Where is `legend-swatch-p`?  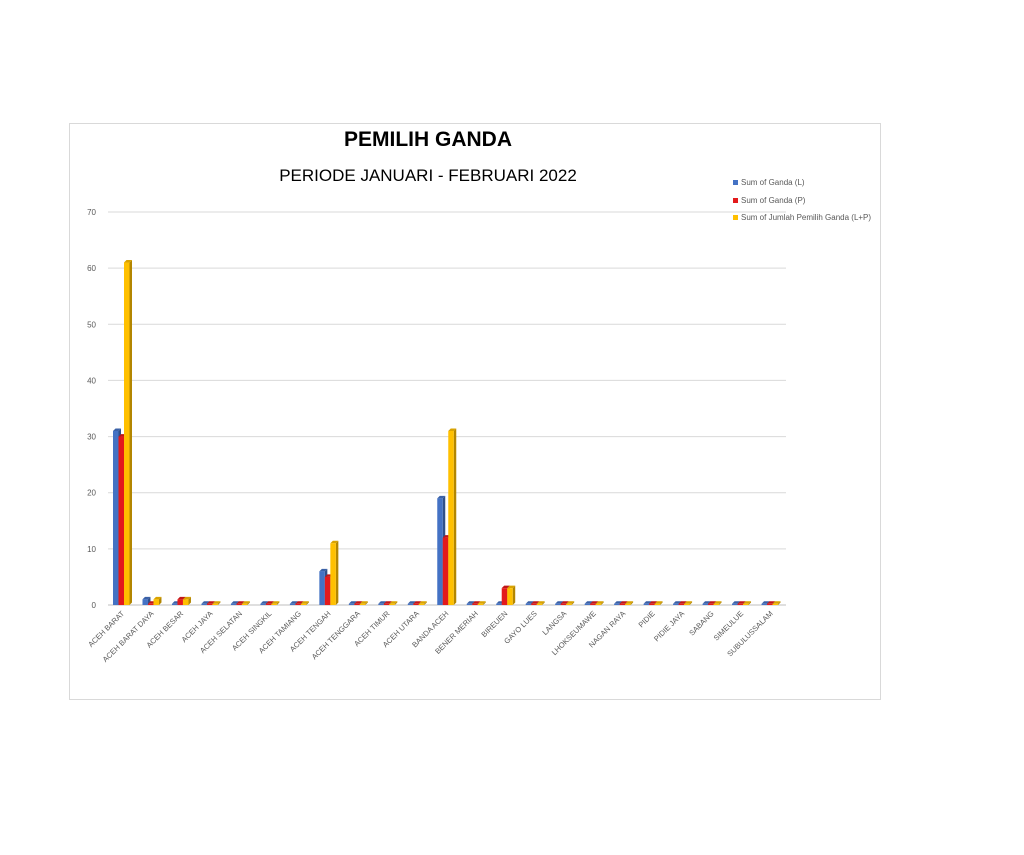
legend-swatch-p is located at coordinates (735, 200).